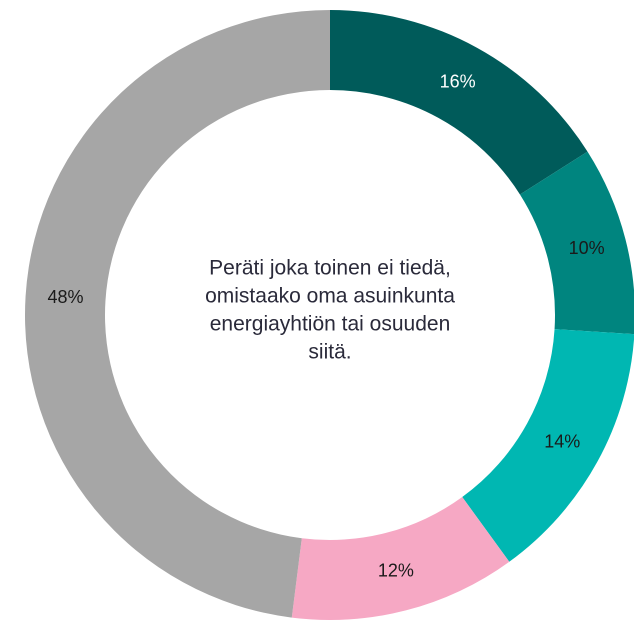 The width and height of the screenshot is (634, 629). What do you see at coordinates (562, 441) in the screenshot?
I see `data-label: 14%` at bounding box center [562, 441].